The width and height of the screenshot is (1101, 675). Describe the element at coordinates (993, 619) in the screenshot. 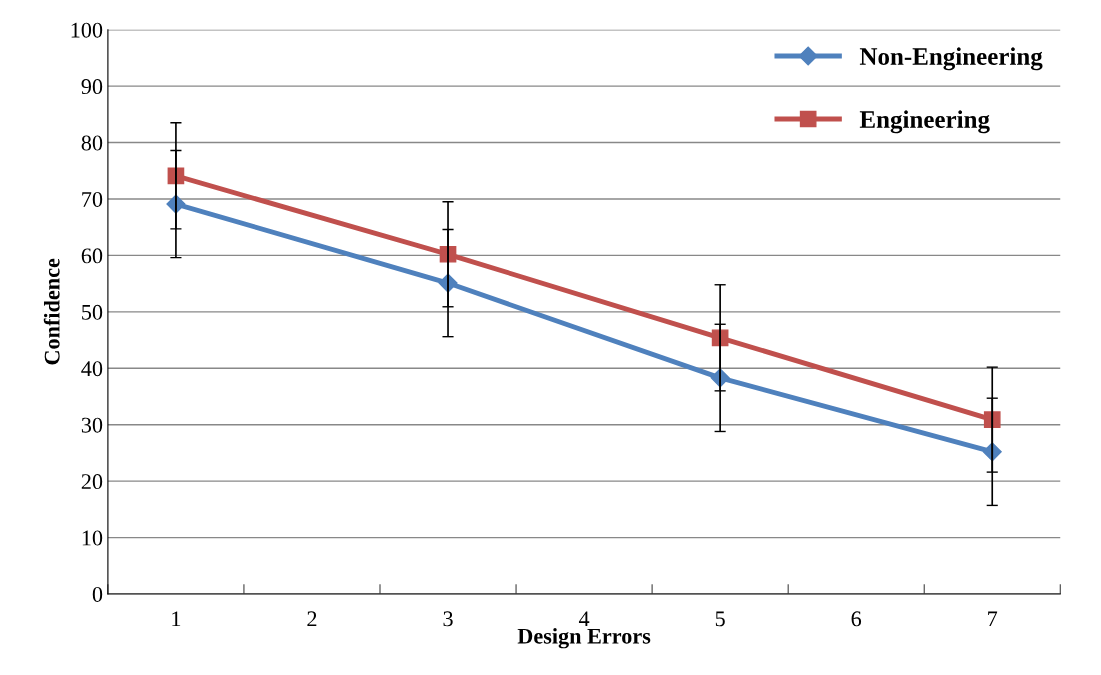

I see `x-tick-label: 7` at that location.